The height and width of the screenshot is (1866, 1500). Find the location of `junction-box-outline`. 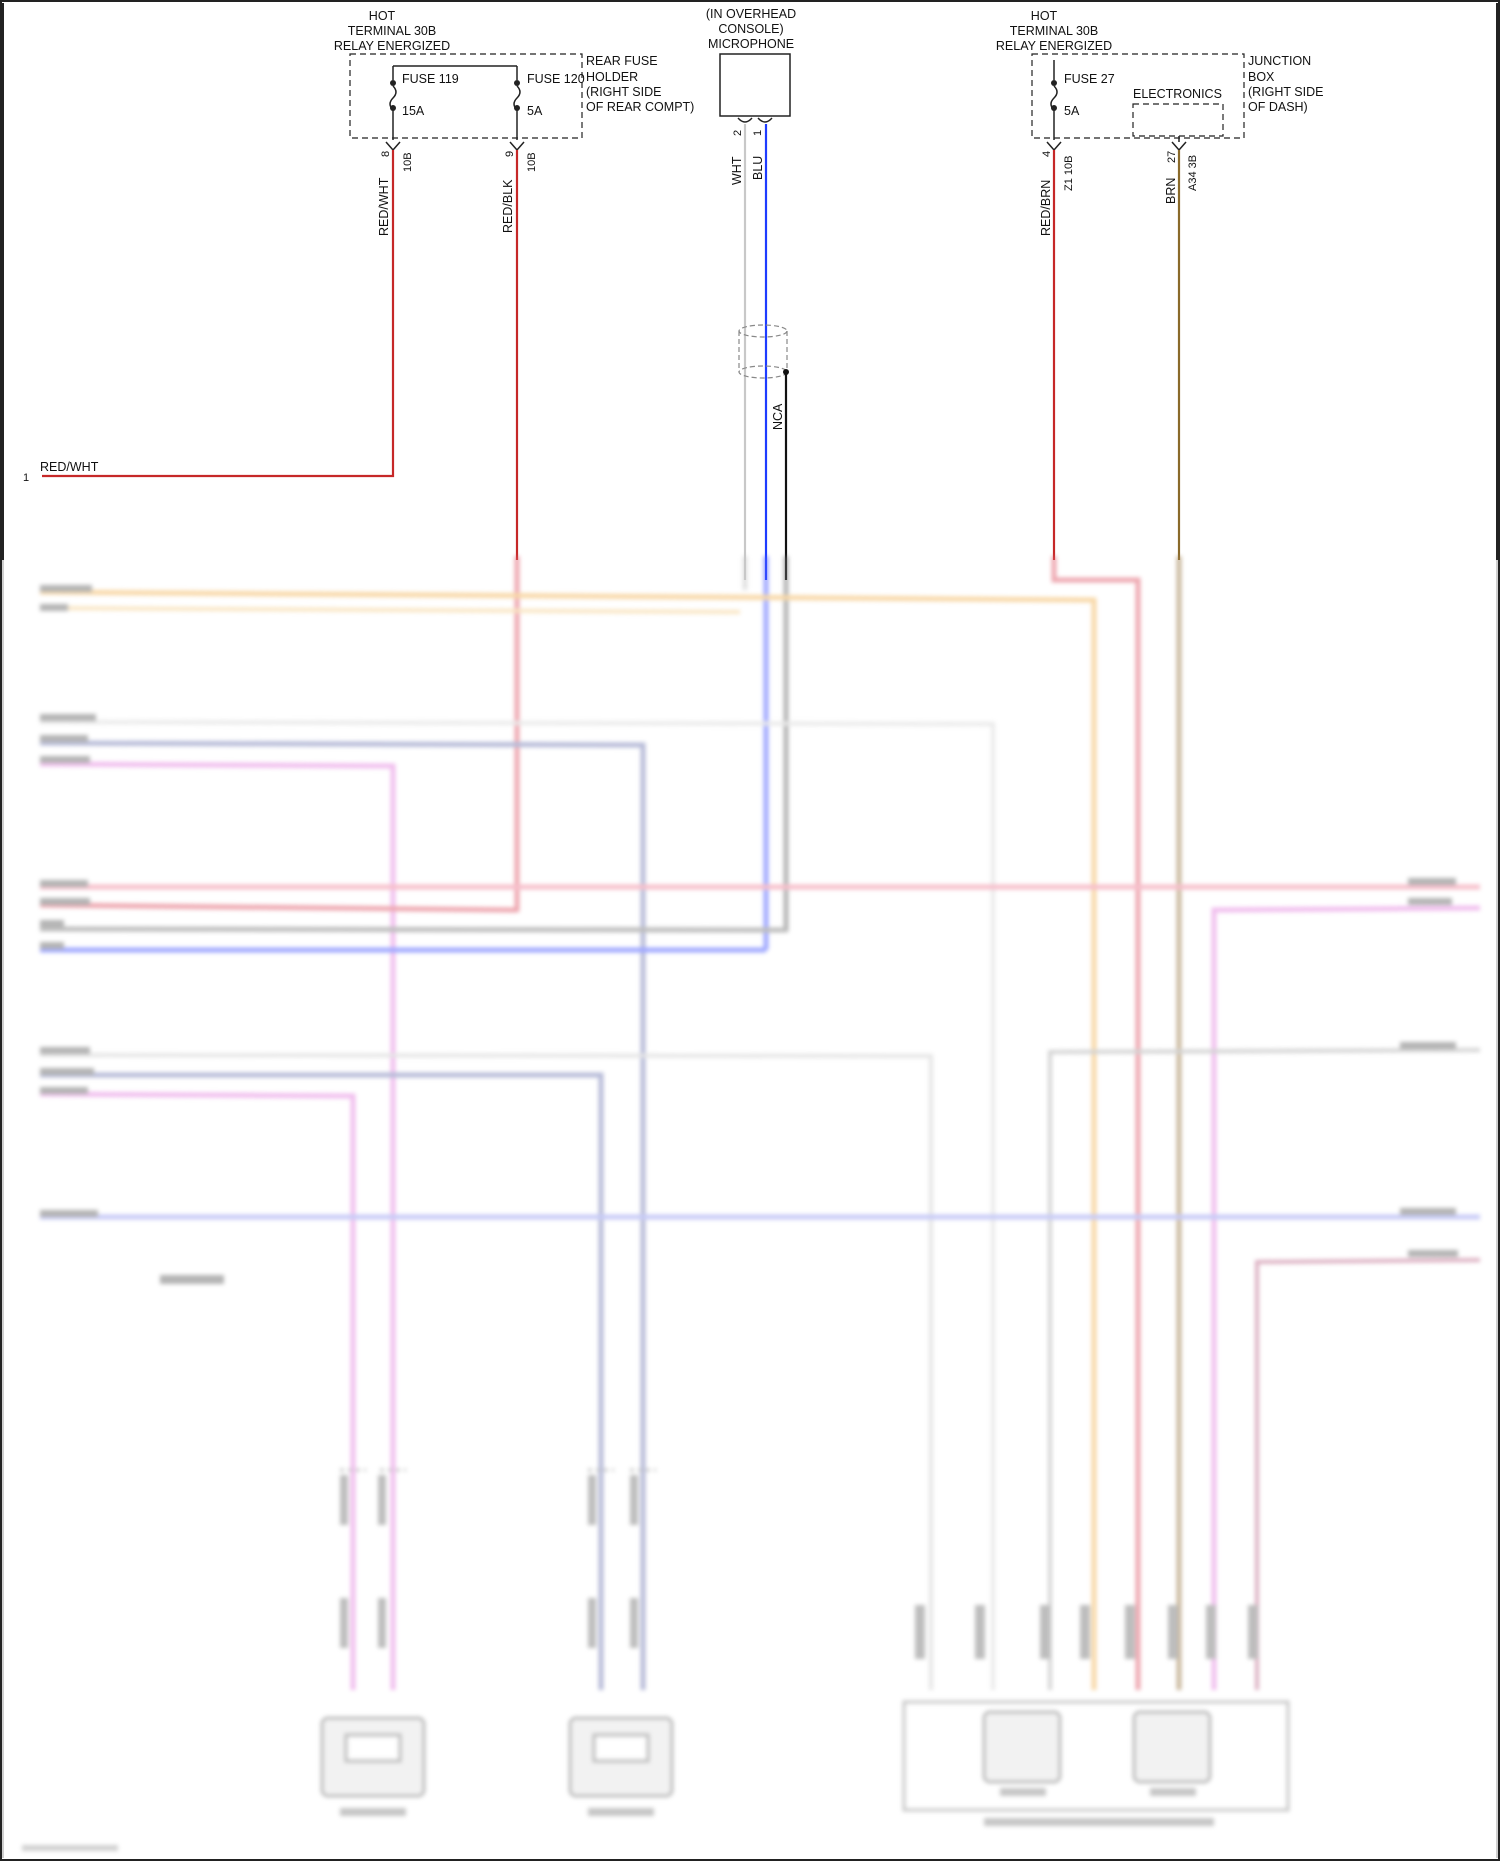

junction-box-outline is located at coordinates (1138, 96).